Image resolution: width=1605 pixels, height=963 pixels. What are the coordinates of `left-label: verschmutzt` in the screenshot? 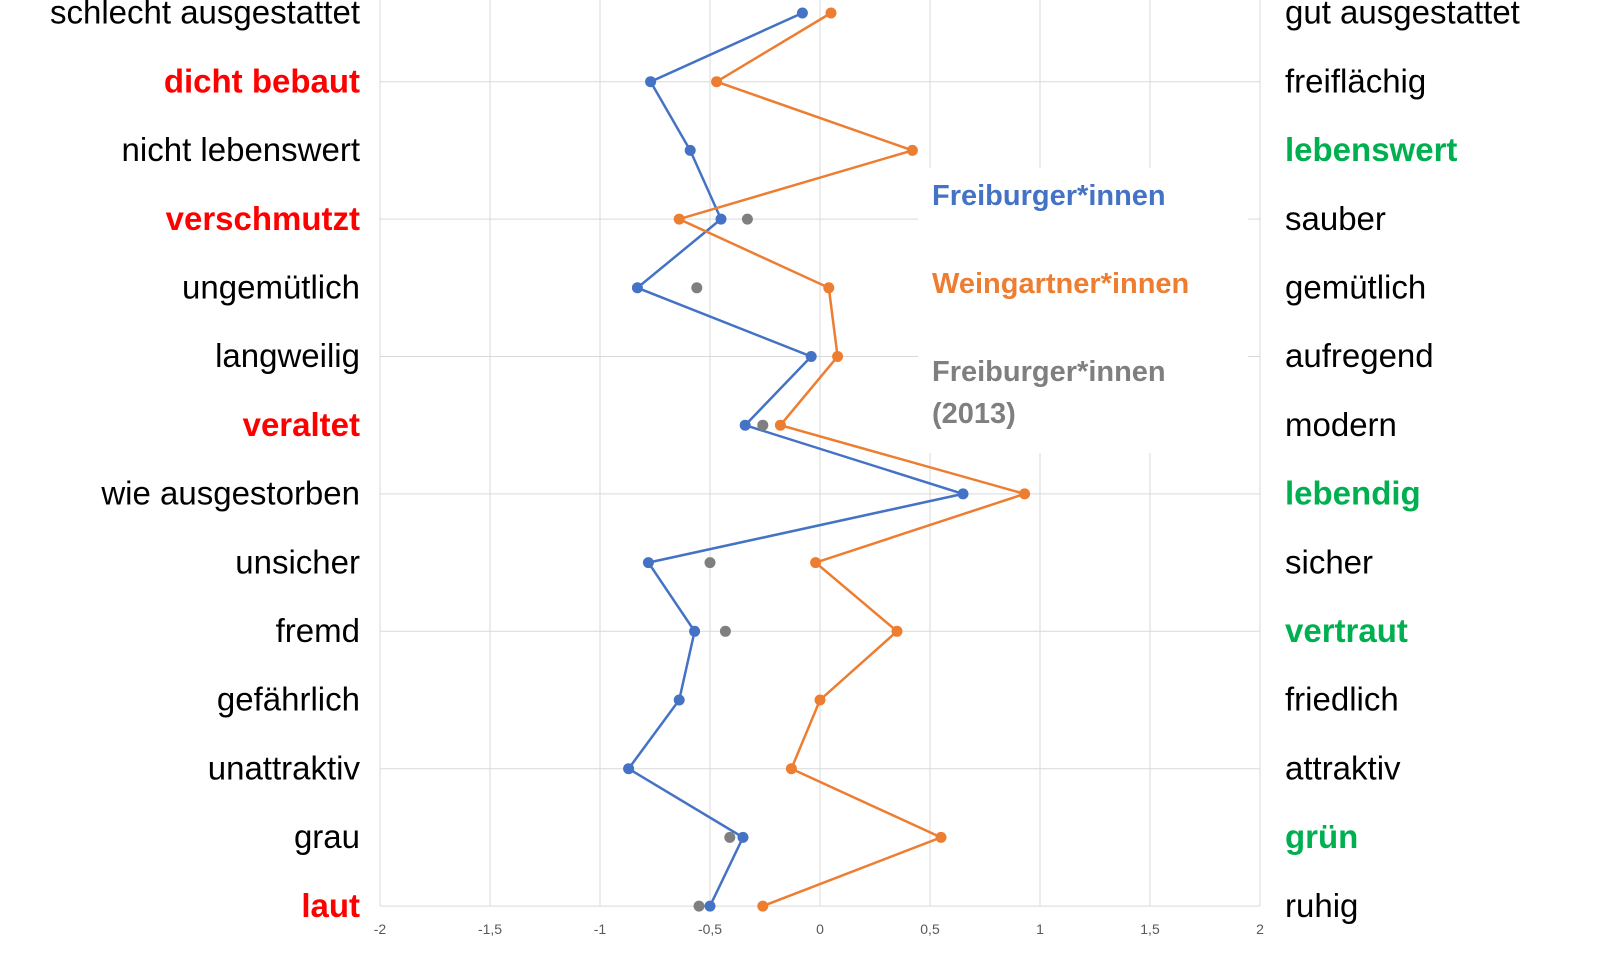 It's located at (263, 218).